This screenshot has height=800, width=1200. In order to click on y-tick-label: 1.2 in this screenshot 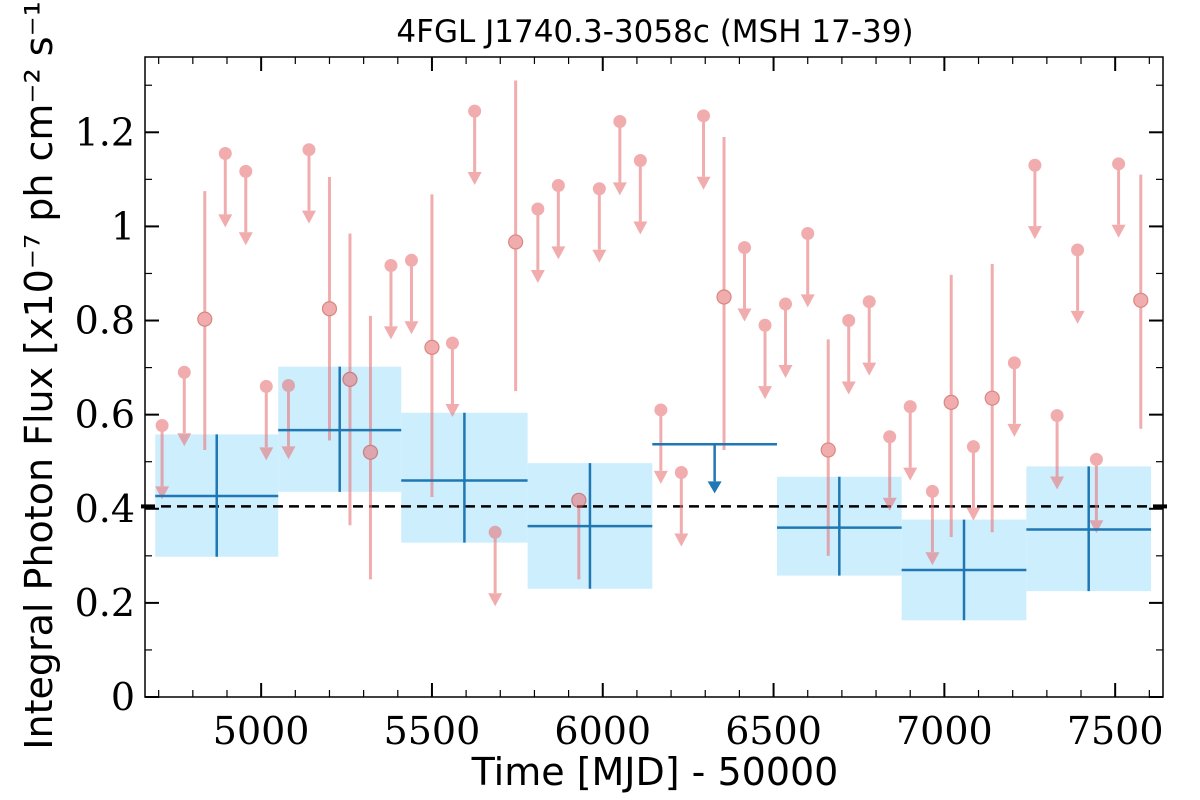, I will do `click(105, 132)`.